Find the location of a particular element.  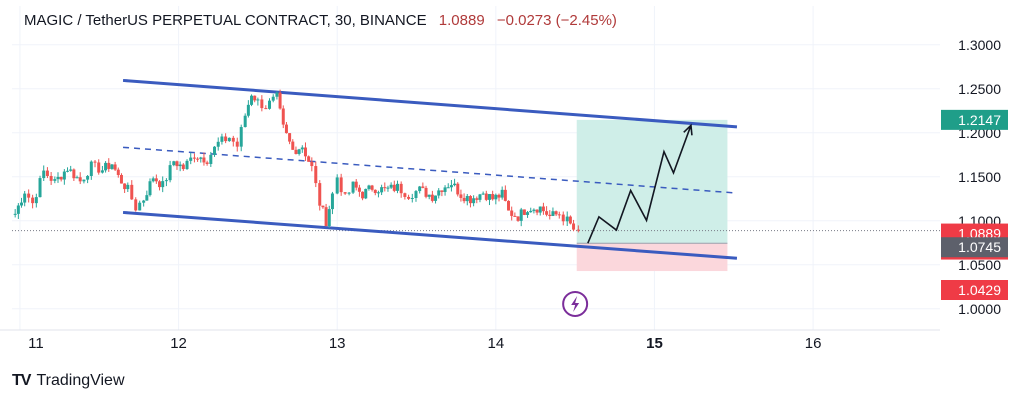

x-tick-label: 13 is located at coordinates (337, 343).